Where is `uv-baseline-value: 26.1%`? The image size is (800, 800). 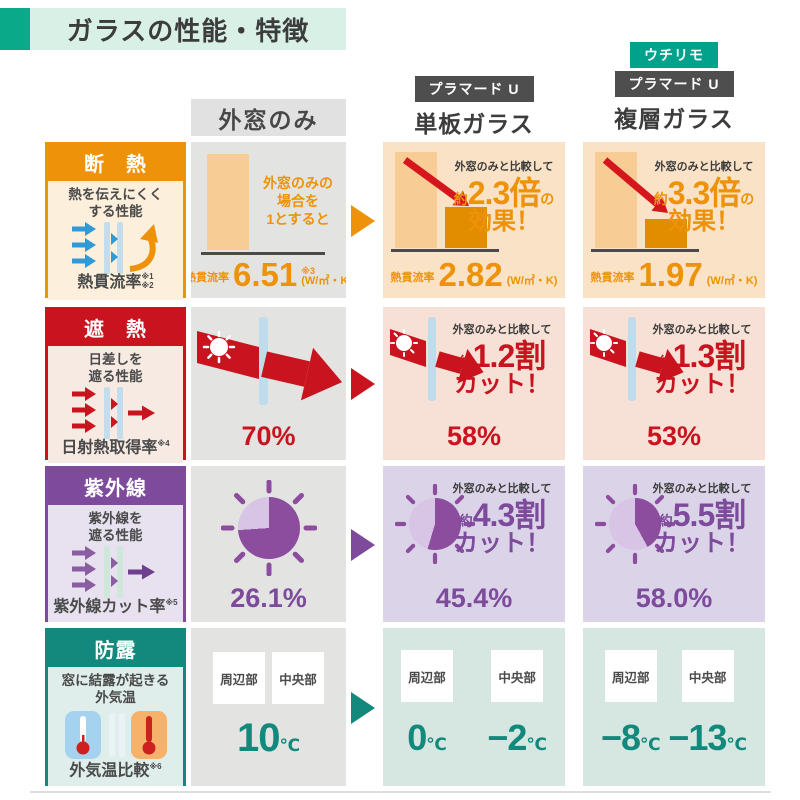
uv-baseline-value: 26.1% is located at coordinates (268, 598).